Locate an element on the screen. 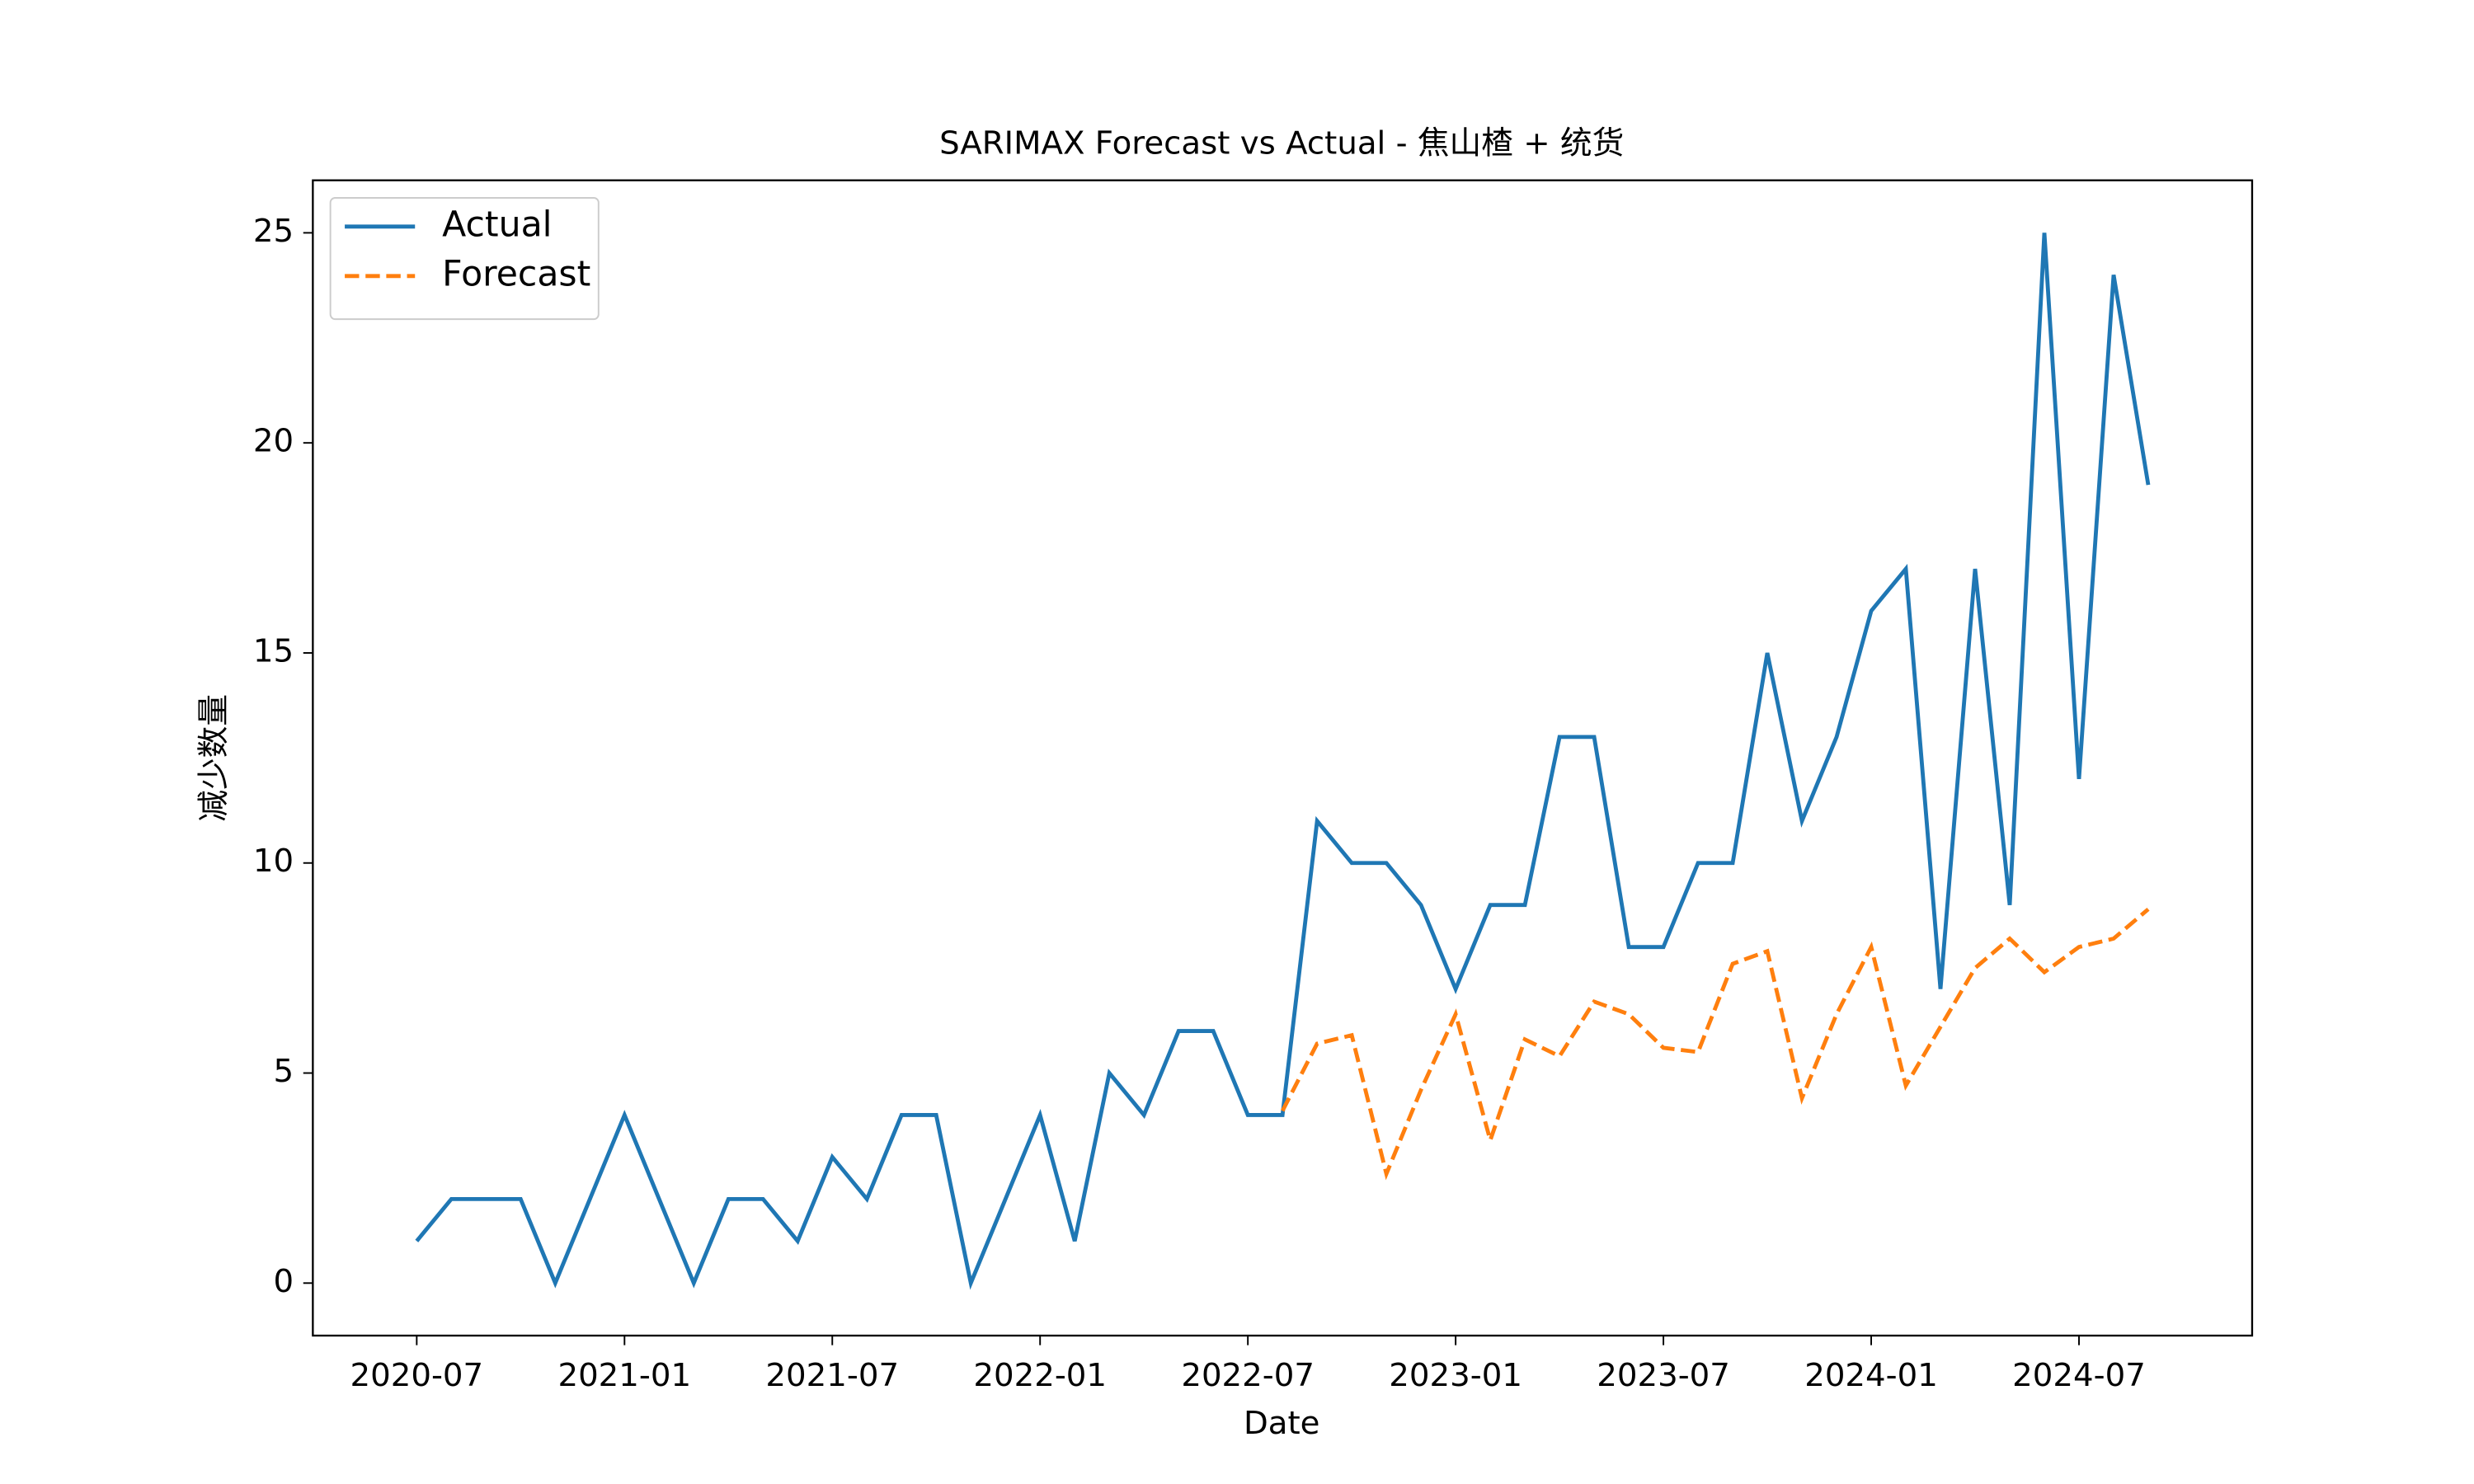  y-tick-label: 15 is located at coordinates (273, 650).